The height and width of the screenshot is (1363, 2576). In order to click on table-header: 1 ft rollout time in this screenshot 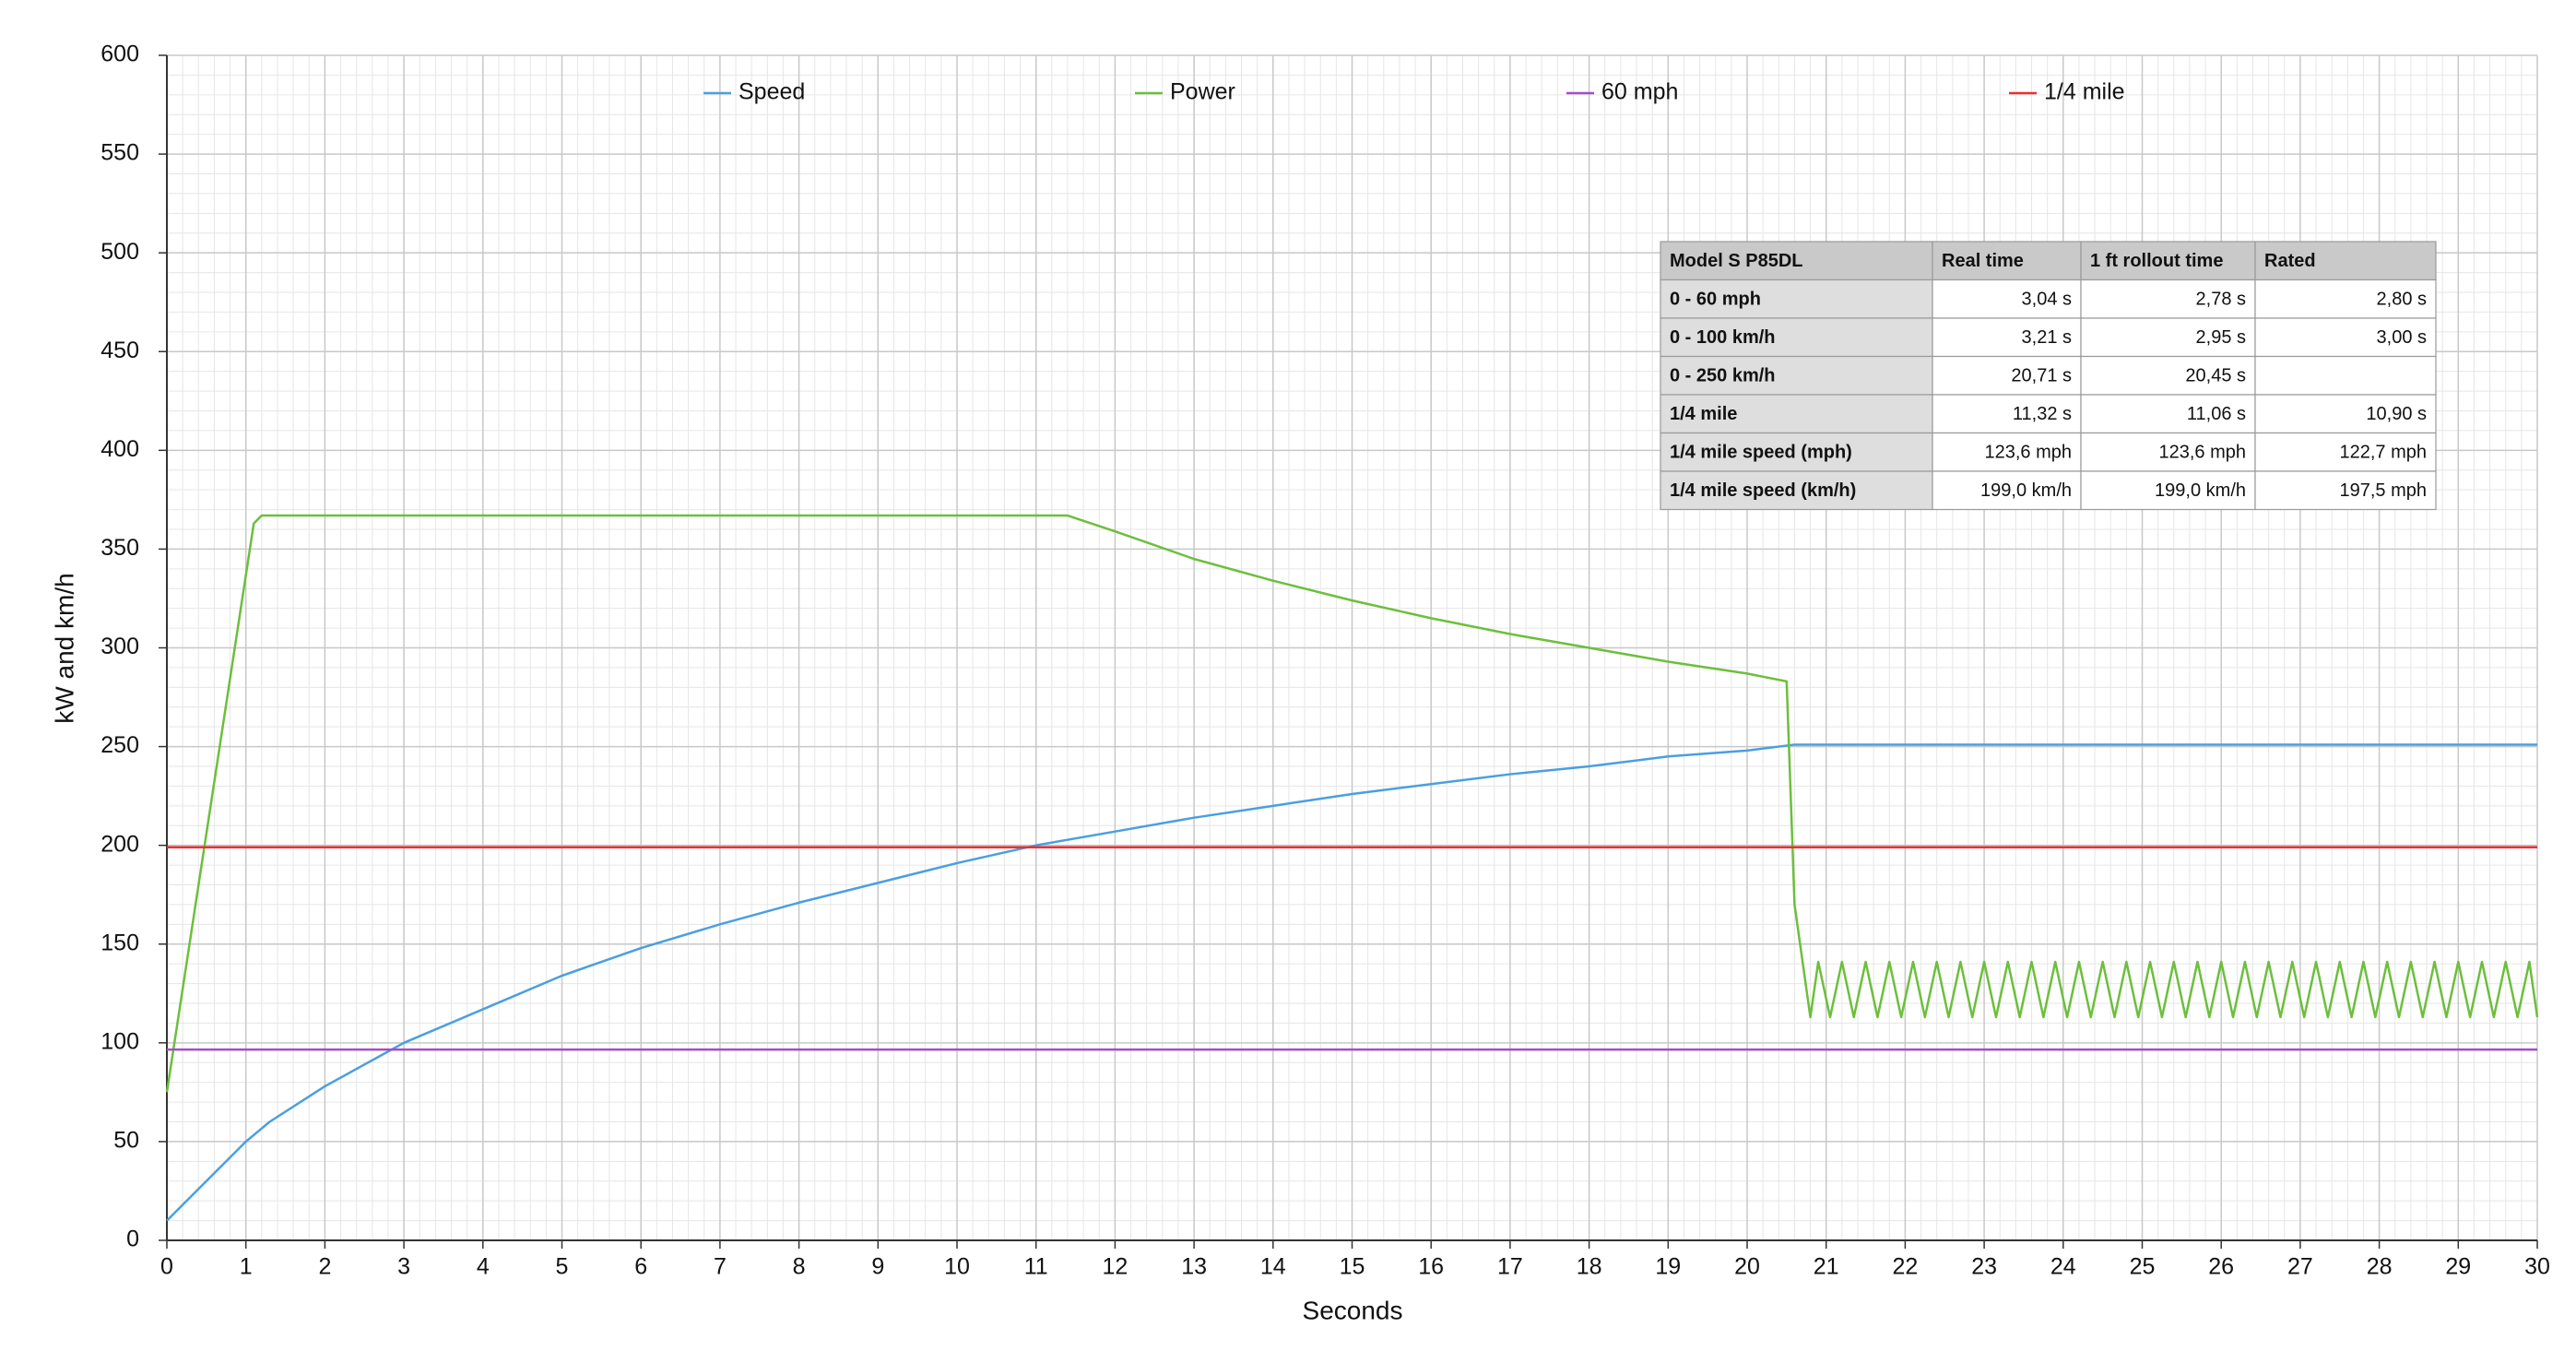, I will do `click(2156, 261)`.